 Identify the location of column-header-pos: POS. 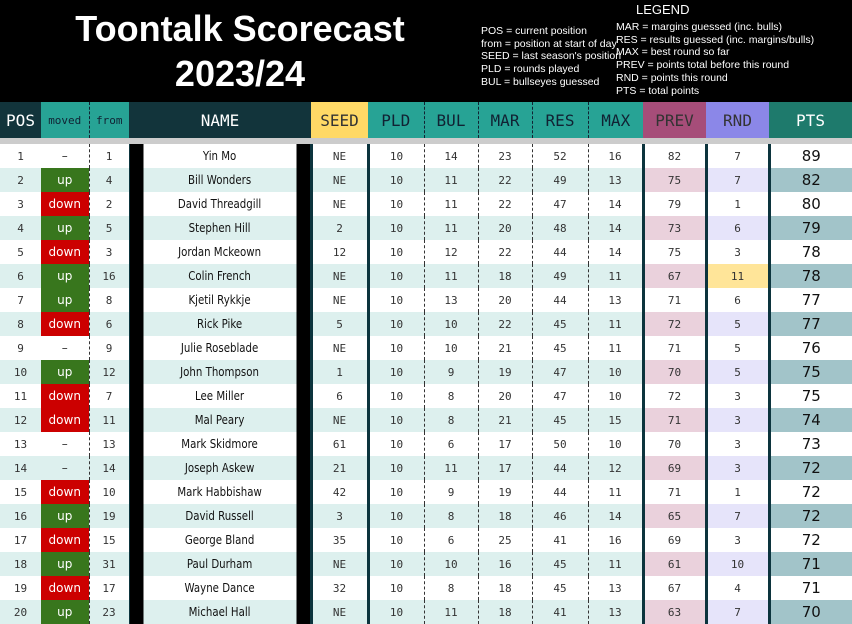
(20, 120).